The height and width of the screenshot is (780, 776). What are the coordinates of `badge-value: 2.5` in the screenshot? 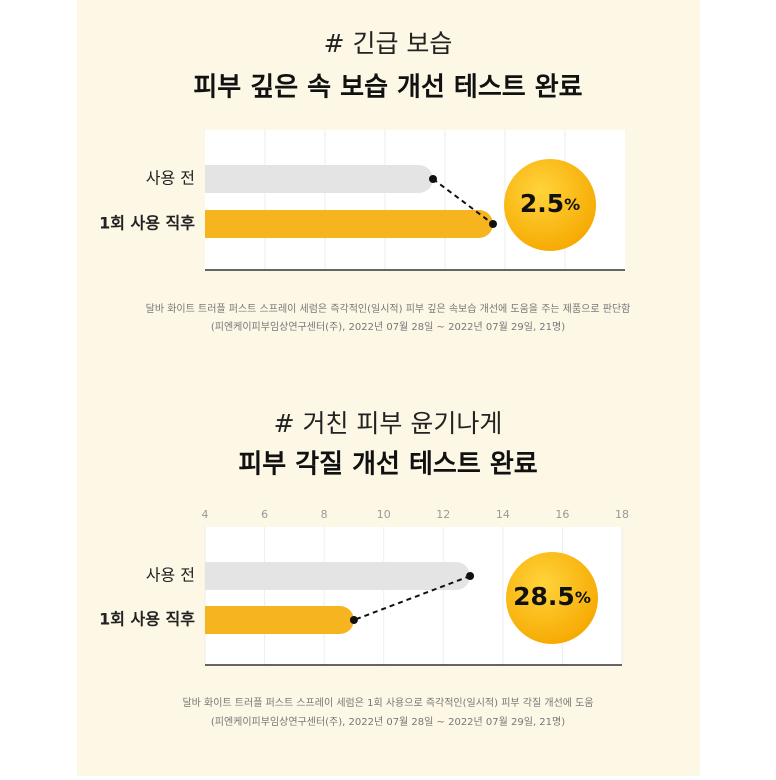 It's located at (542, 203).